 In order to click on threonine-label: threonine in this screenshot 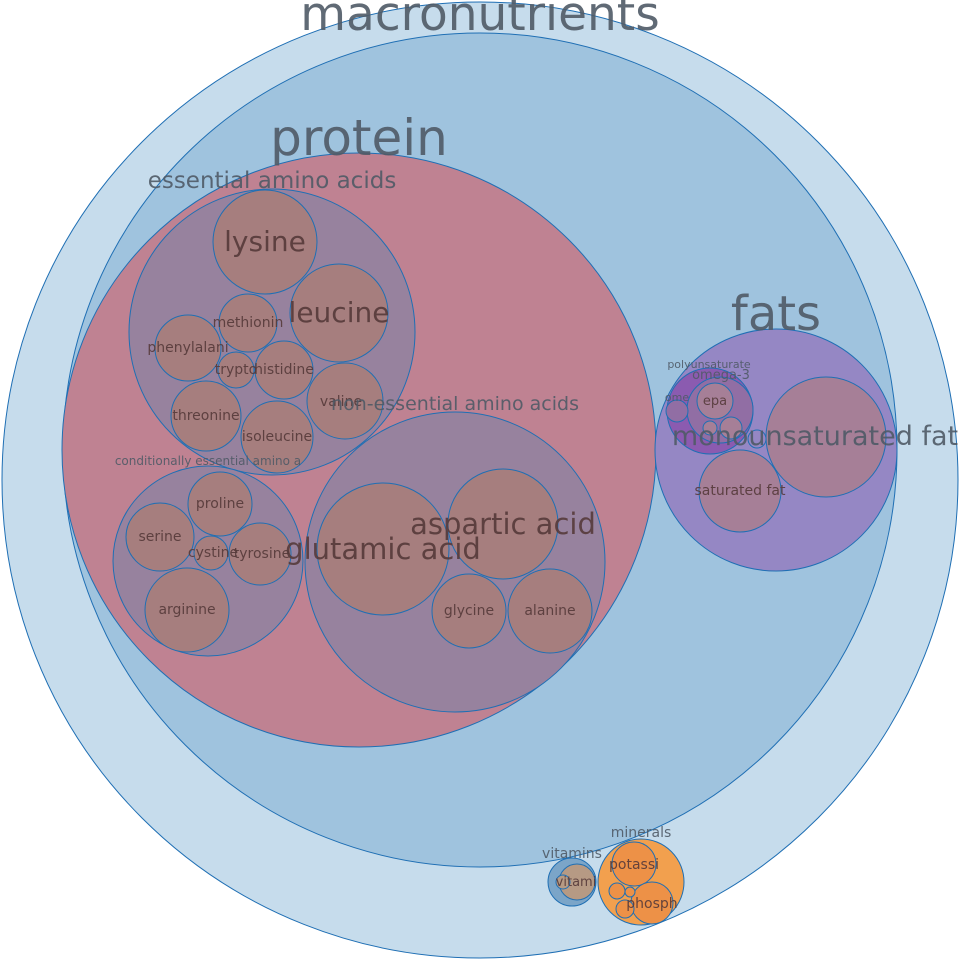, I will do `click(205, 416)`.